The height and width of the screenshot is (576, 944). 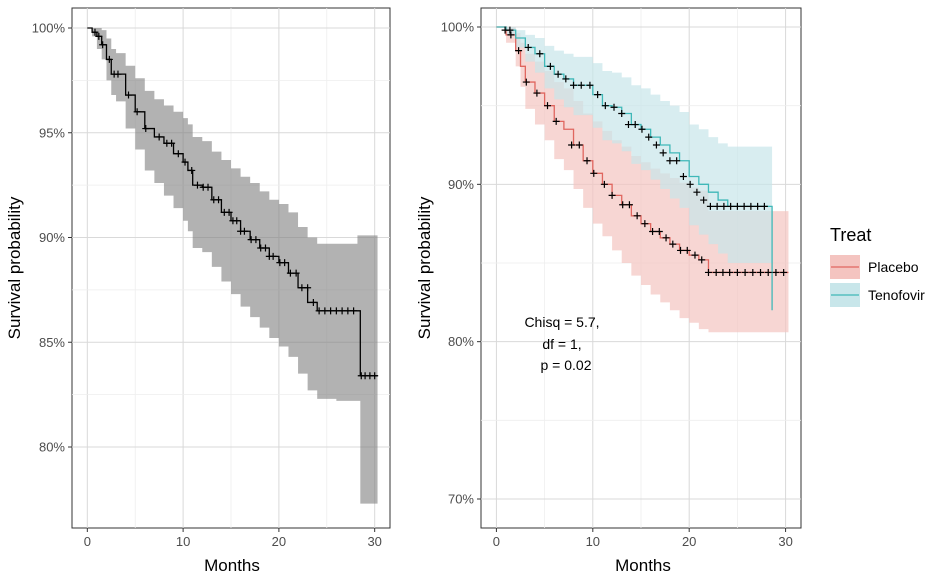 I want to click on legend-label-placebo: Placebo, so click(x=893, y=267).